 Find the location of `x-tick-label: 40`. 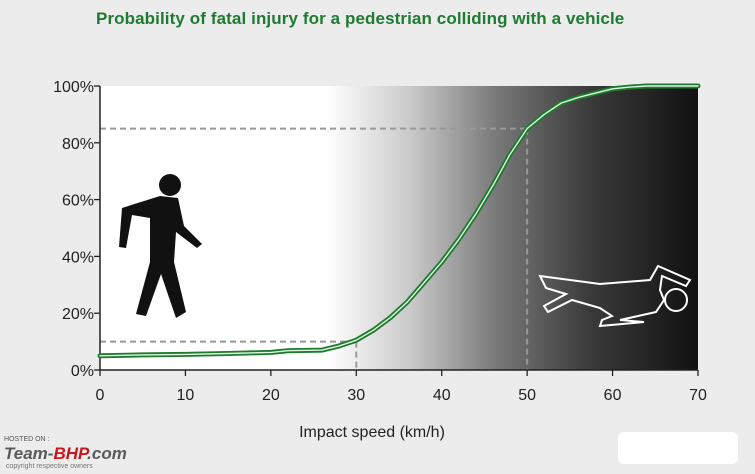

x-tick-label: 40 is located at coordinates (442, 395).